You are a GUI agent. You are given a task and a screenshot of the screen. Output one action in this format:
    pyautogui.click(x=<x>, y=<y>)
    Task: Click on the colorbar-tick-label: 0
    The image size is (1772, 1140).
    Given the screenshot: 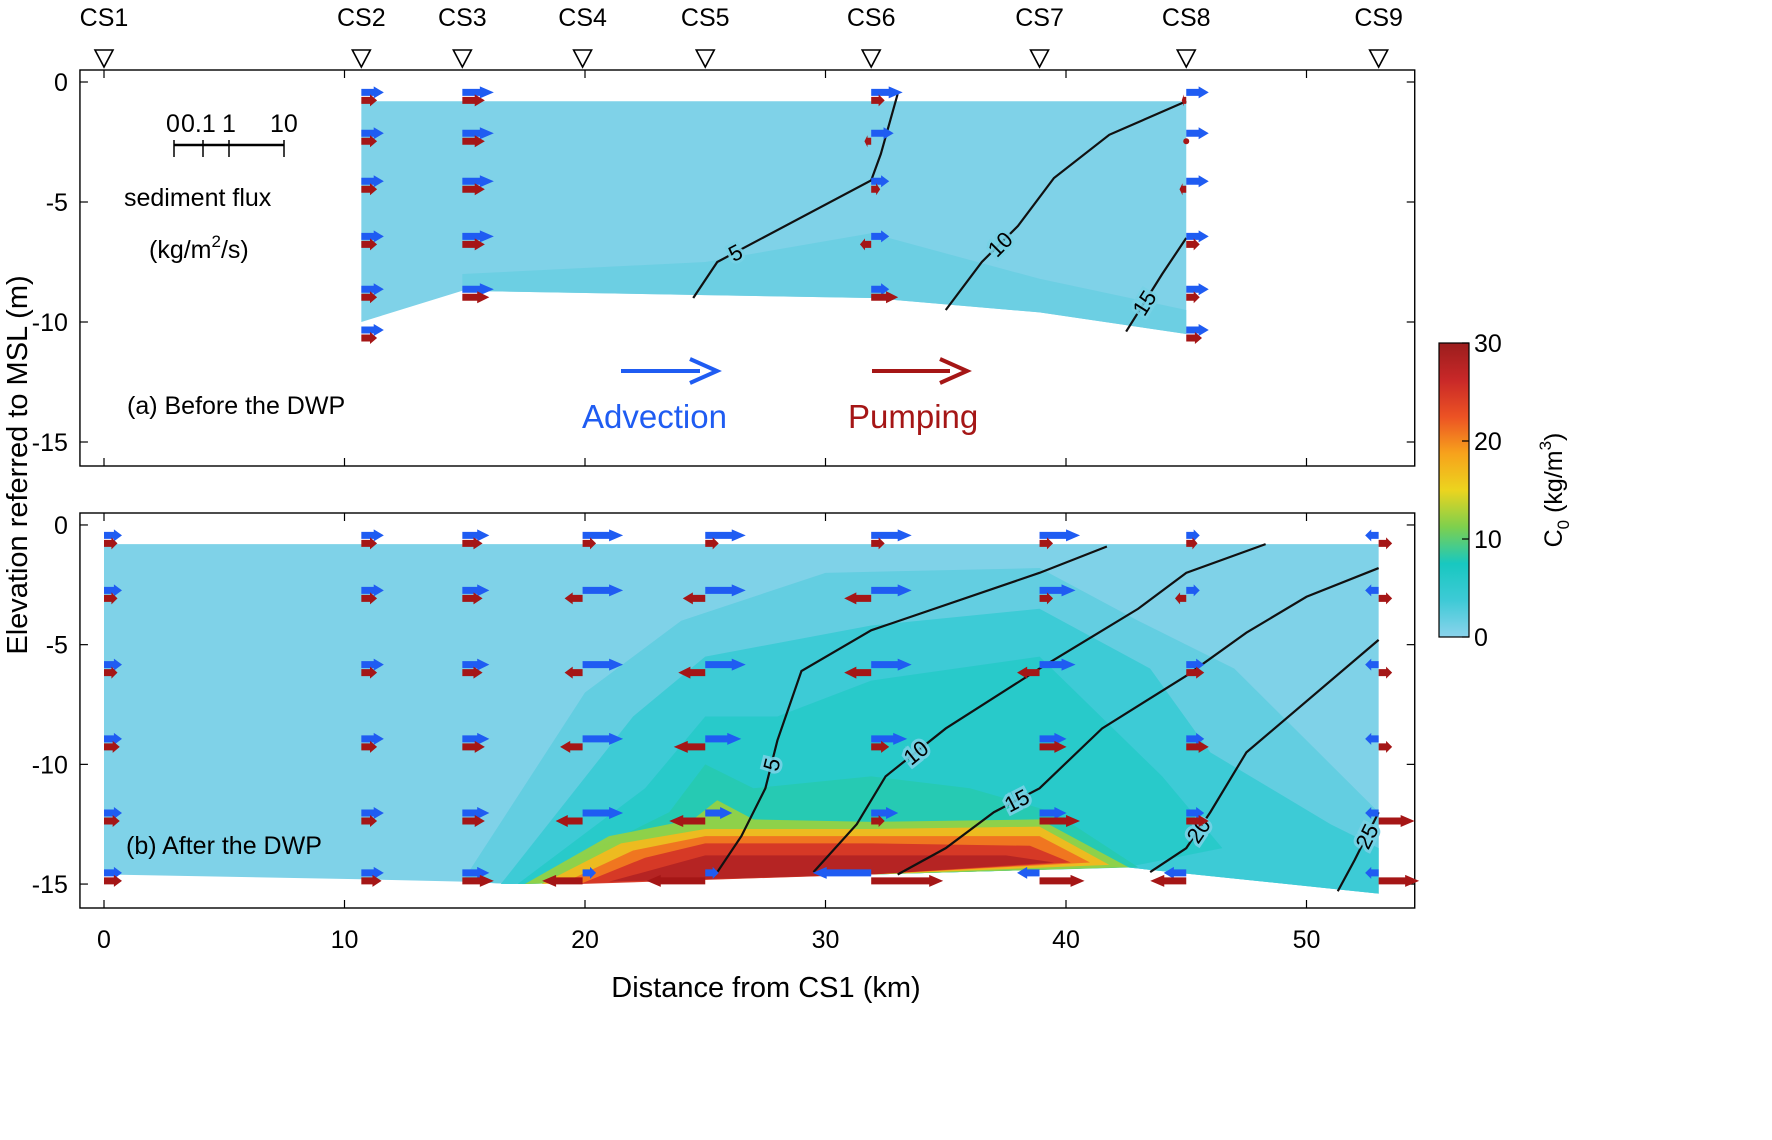 What is the action you would take?
    pyautogui.click(x=1481, y=638)
    